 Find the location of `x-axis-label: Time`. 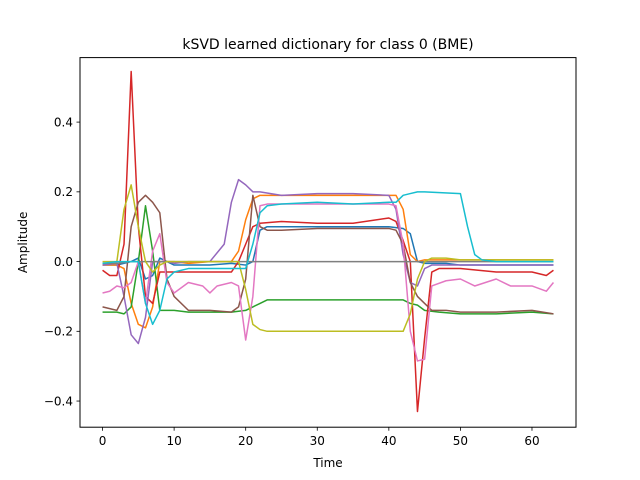

x-axis-label: Time is located at coordinates (327, 463).